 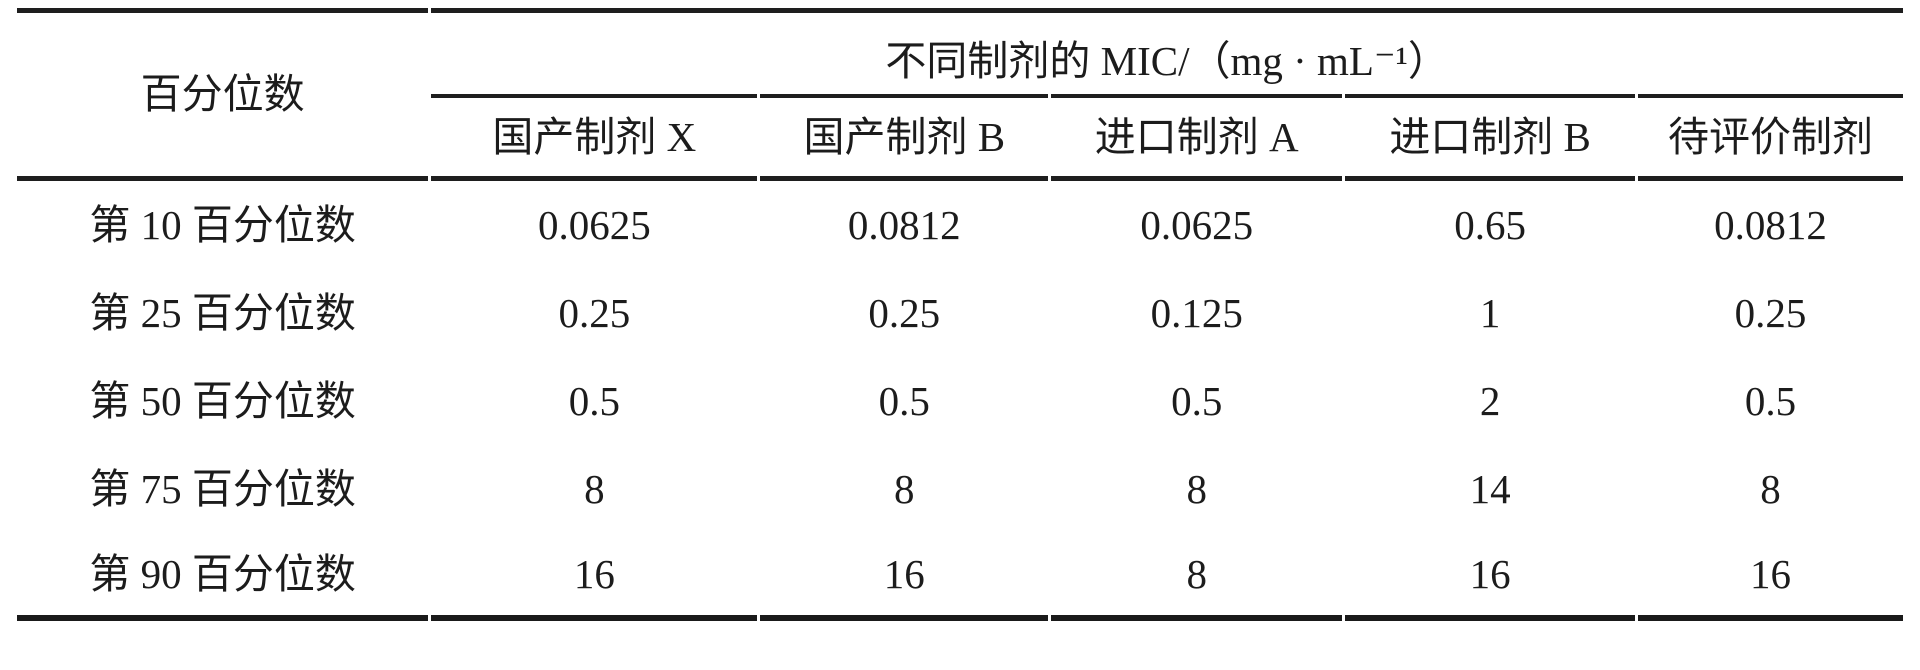 I want to click on table-row-p90: 第 90 百分位数 16 16 8 16 16, so click(x=960, y=577).